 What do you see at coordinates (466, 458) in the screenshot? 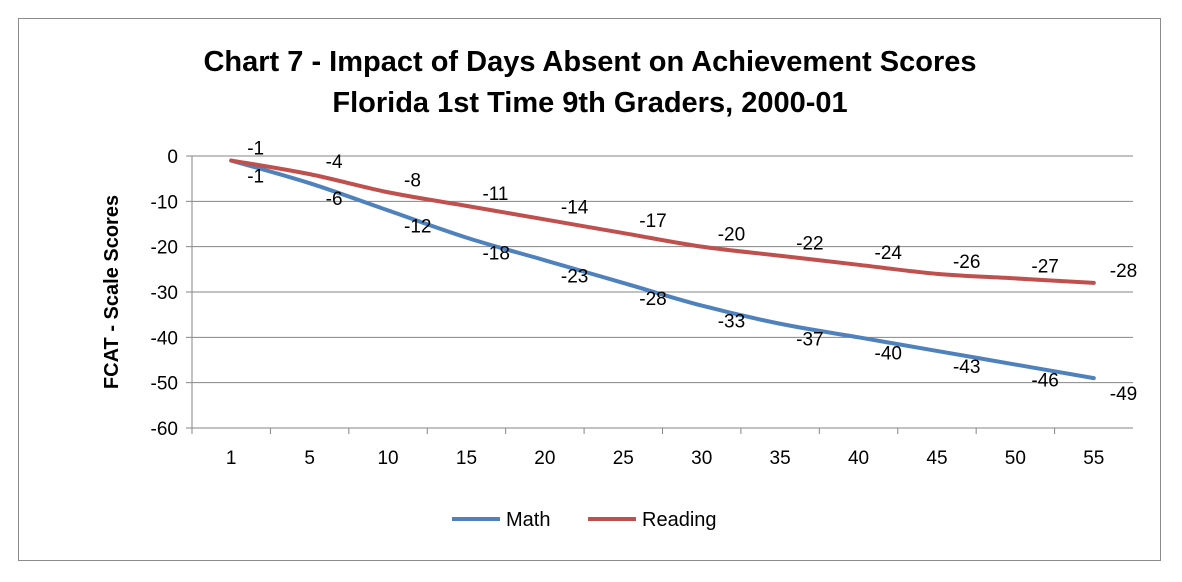
I see `x-tick-label: 15` at bounding box center [466, 458].